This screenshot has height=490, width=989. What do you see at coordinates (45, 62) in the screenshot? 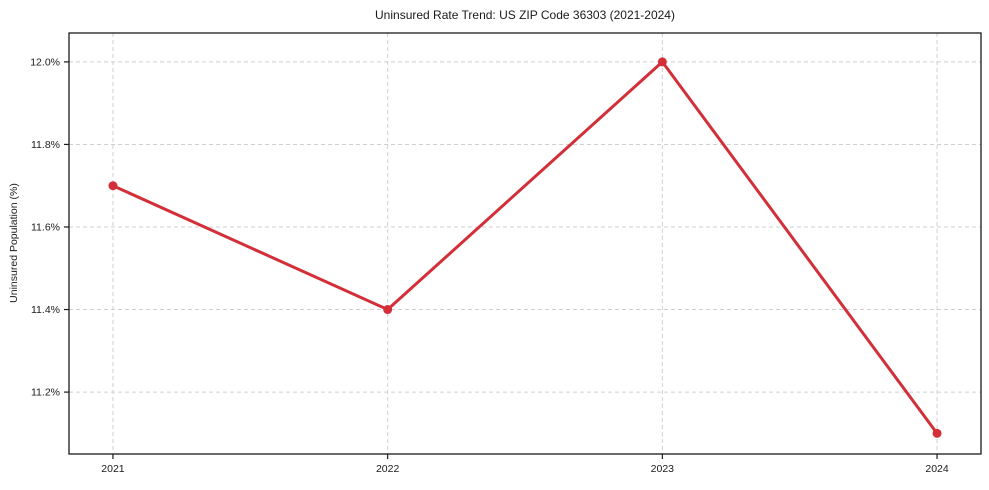
I see `y-tick-label: 12.0%` at bounding box center [45, 62].